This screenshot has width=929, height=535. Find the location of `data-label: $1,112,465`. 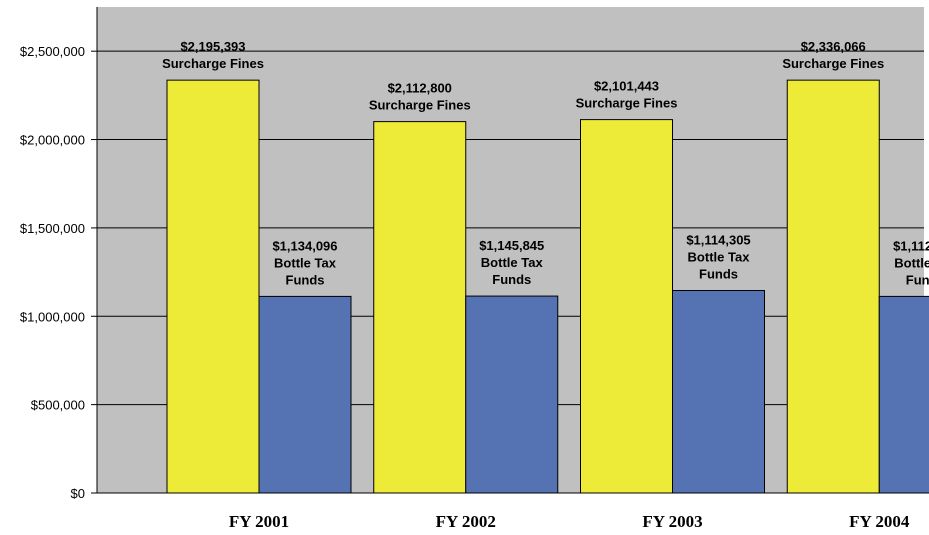

data-label: $1,112,465 is located at coordinates (911, 245).